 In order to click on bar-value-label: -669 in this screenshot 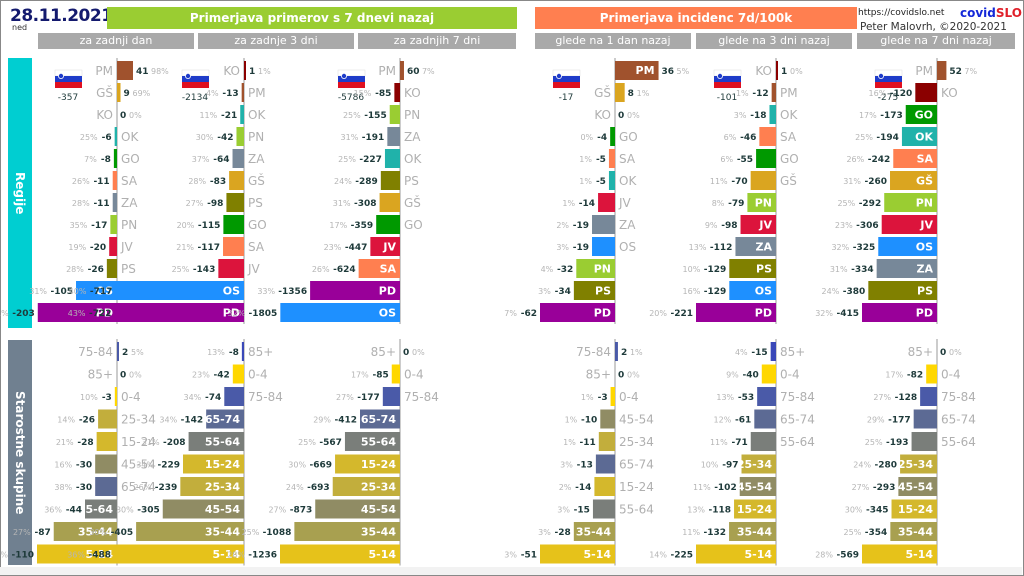, I will do `click(321, 466)`.